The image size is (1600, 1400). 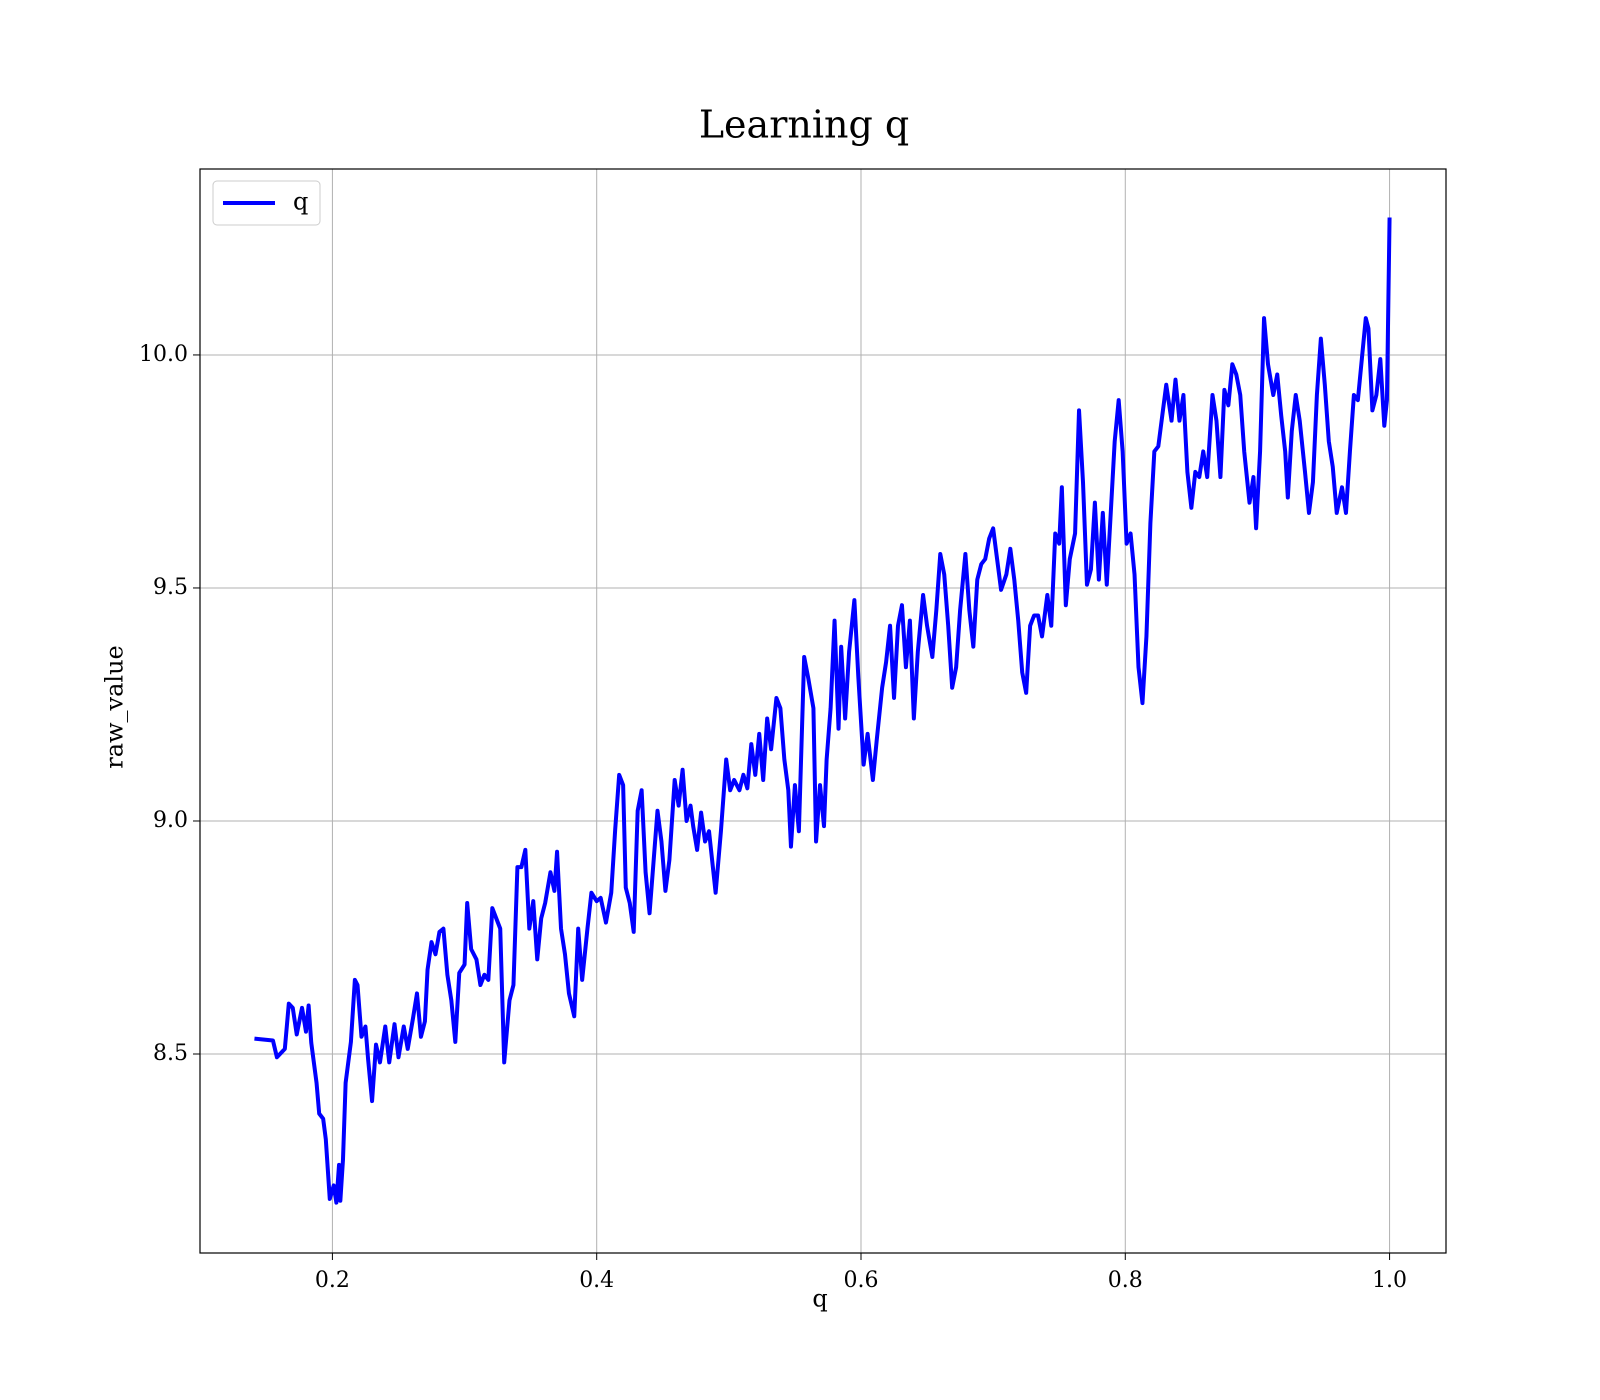 What do you see at coordinates (596, 1280) in the screenshot?
I see `x-tick-label: 0.4` at bounding box center [596, 1280].